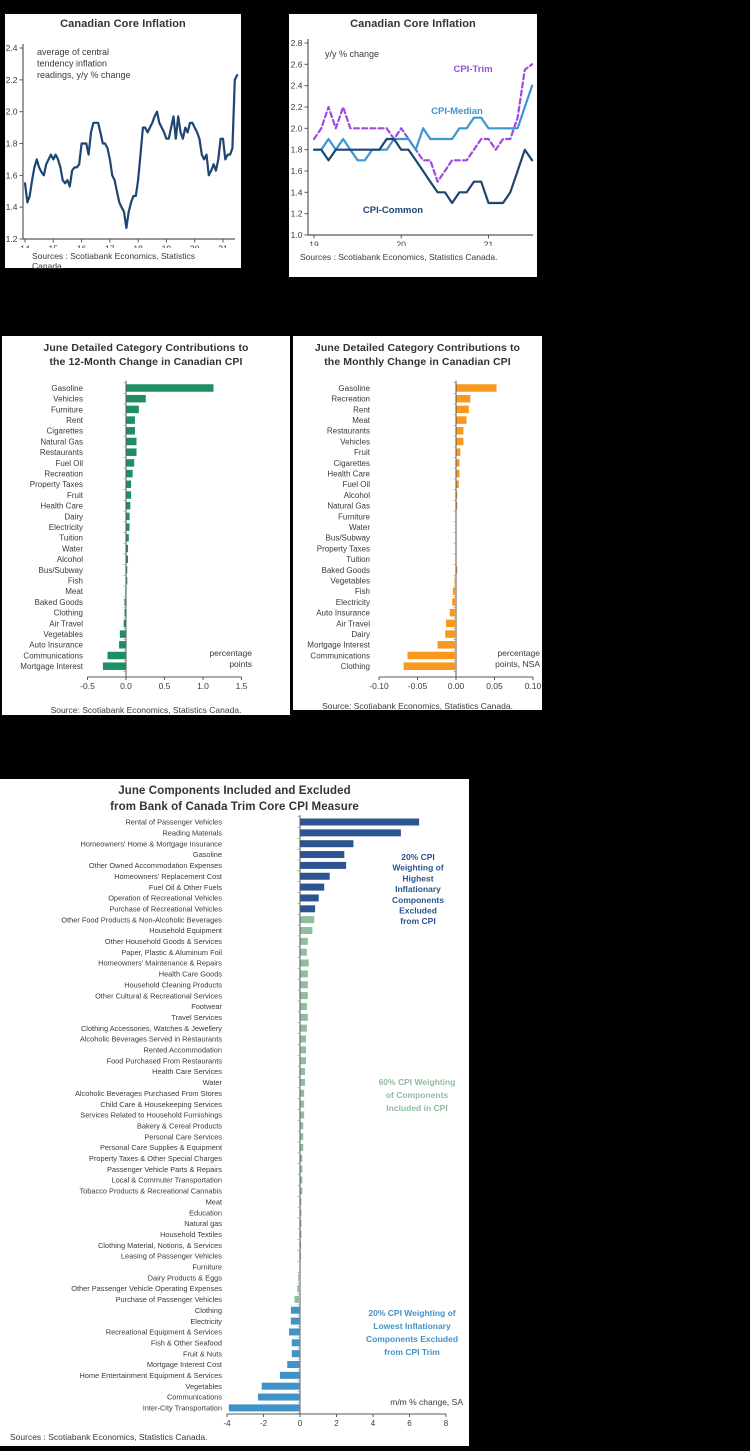 This screenshot has height=1451, width=750. Describe the element at coordinates (12, 80) in the screenshot. I see `svg-text: 2.2` at that location.